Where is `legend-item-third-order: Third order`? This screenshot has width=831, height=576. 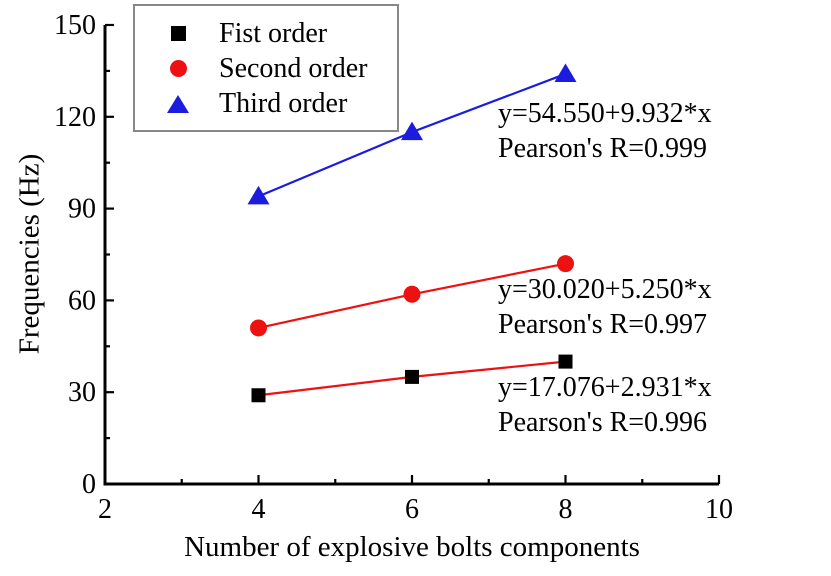
legend-item-third-order: Third order is located at coordinates (266, 103).